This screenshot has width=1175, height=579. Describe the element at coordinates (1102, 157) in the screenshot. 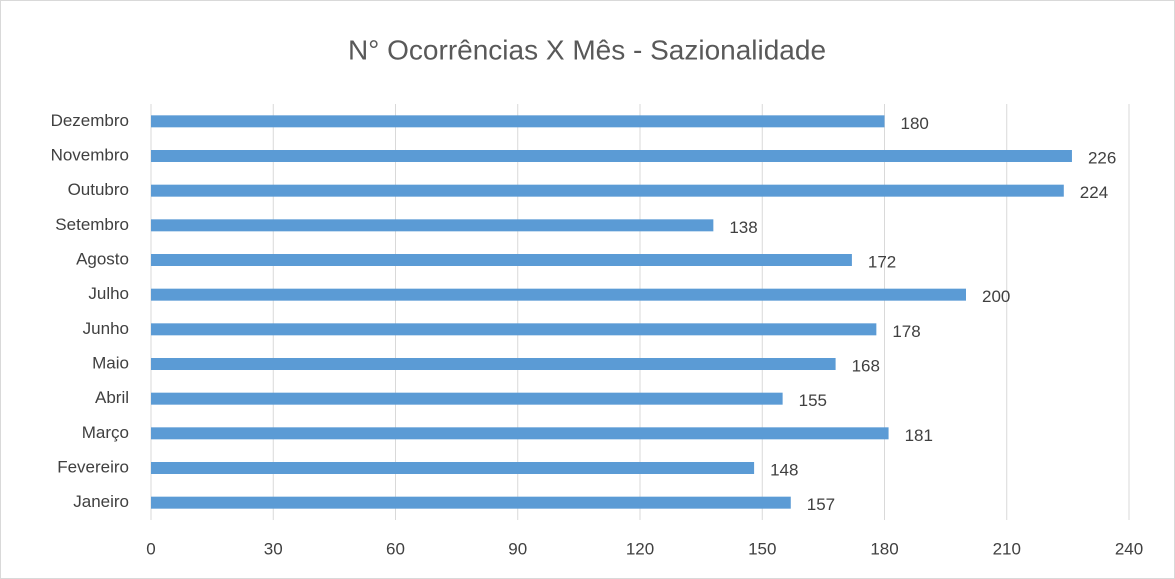

I see `data-label: 226` at that location.